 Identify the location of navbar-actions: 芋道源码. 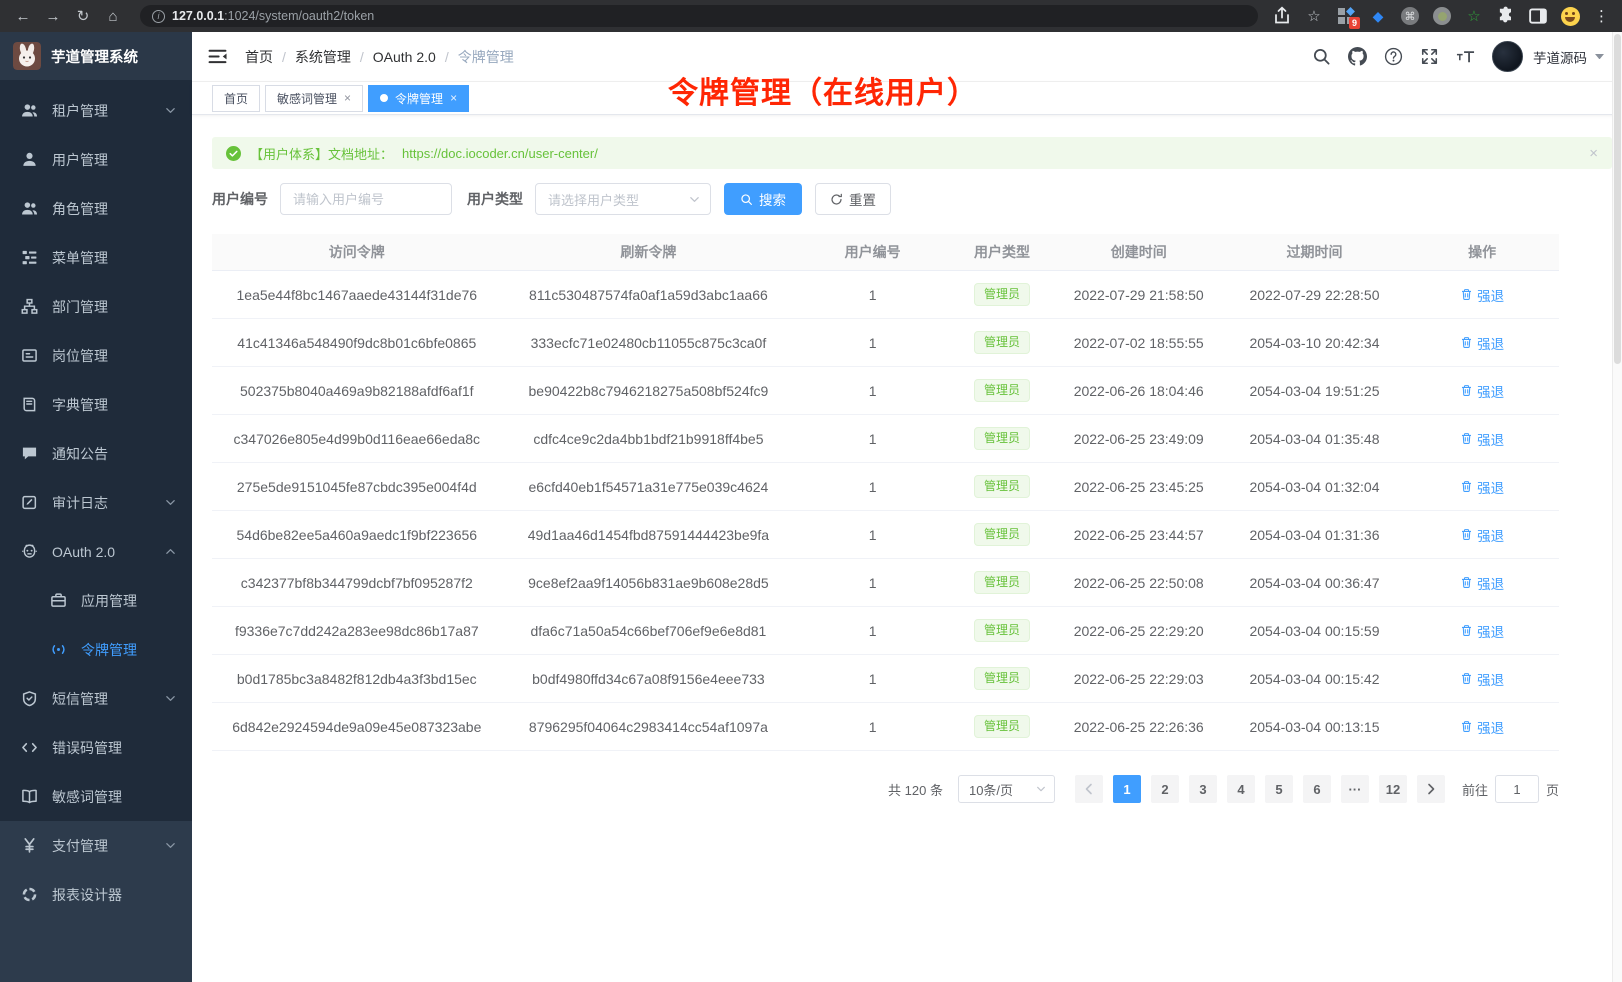
(1458, 56).